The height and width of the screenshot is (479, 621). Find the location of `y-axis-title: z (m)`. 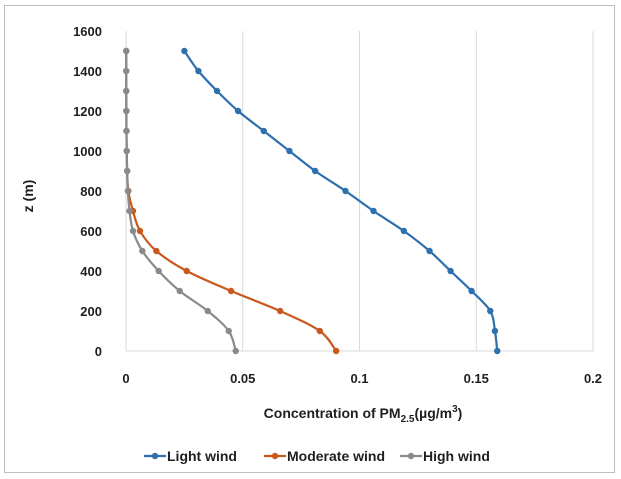

y-axis-title: z (m) is located at coordinates (28, 196).